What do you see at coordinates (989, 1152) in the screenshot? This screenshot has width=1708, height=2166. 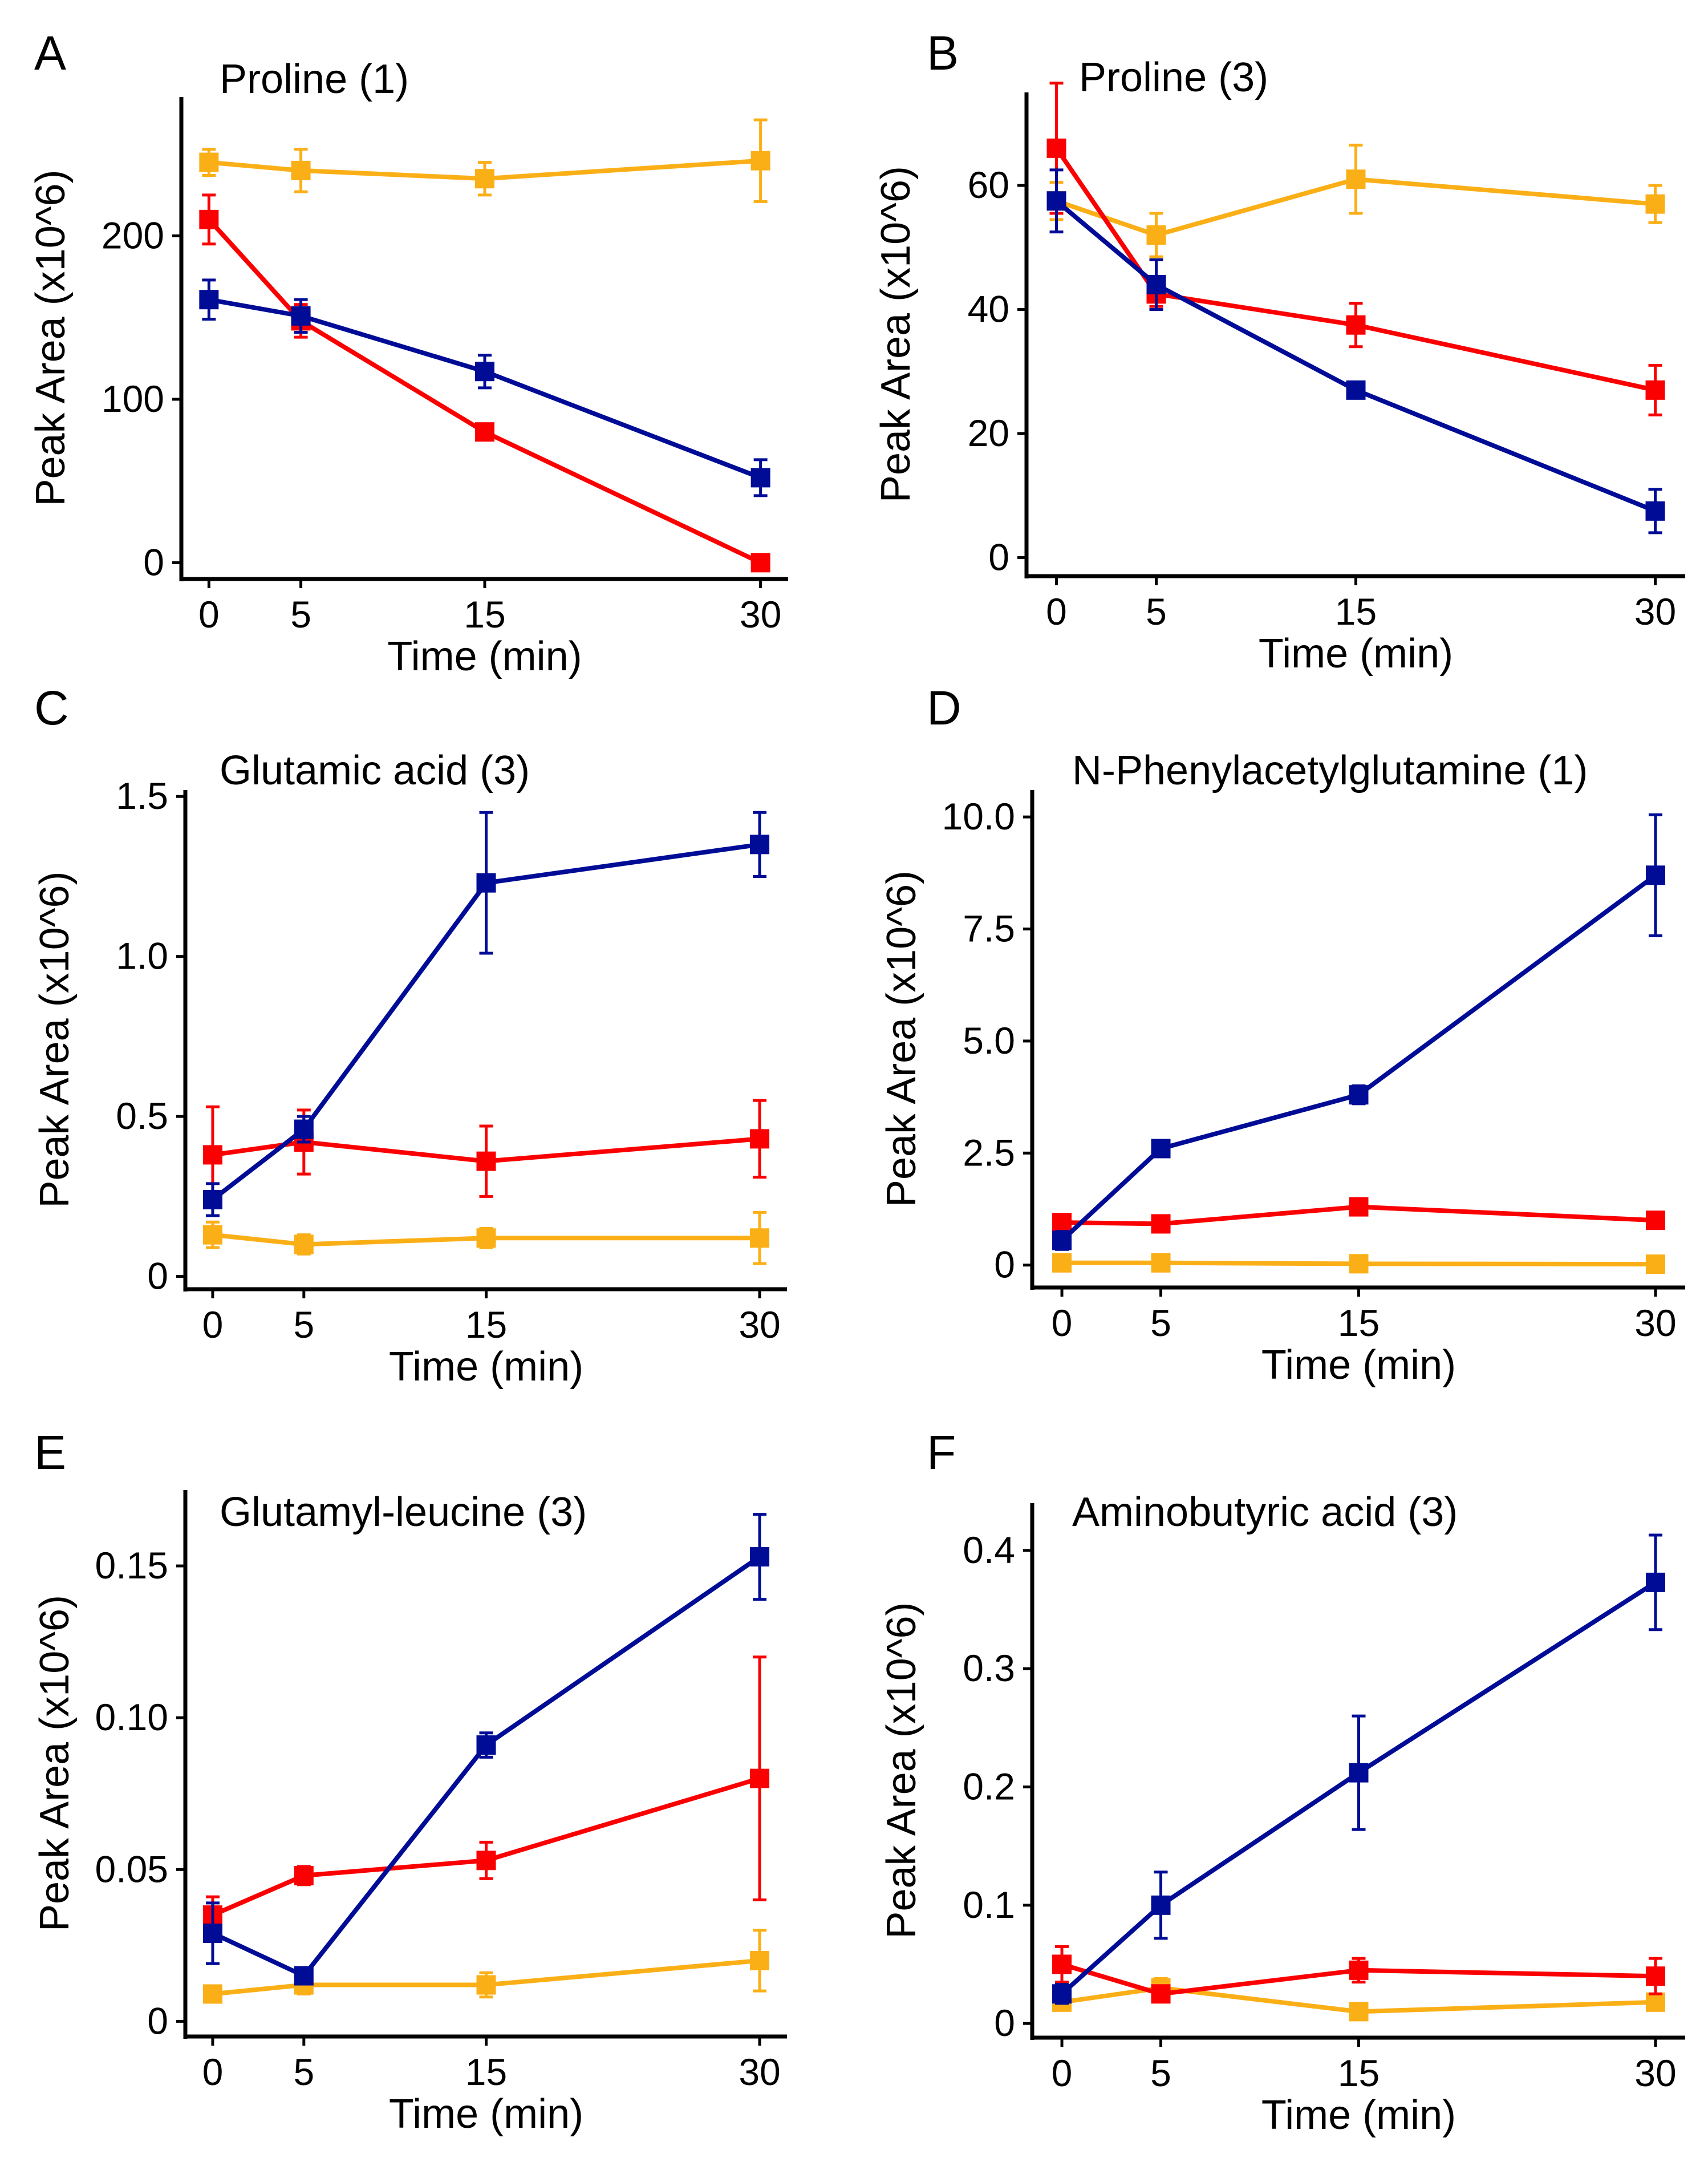 I see `y-tick-label: 2.5` at bounding box center [989, 1152].